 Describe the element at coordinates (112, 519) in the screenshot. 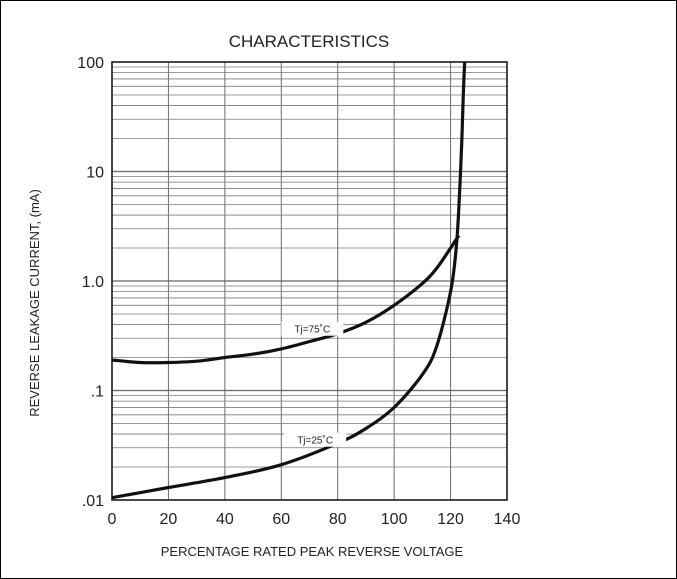

I see `x-tick-label: 0` at that location.